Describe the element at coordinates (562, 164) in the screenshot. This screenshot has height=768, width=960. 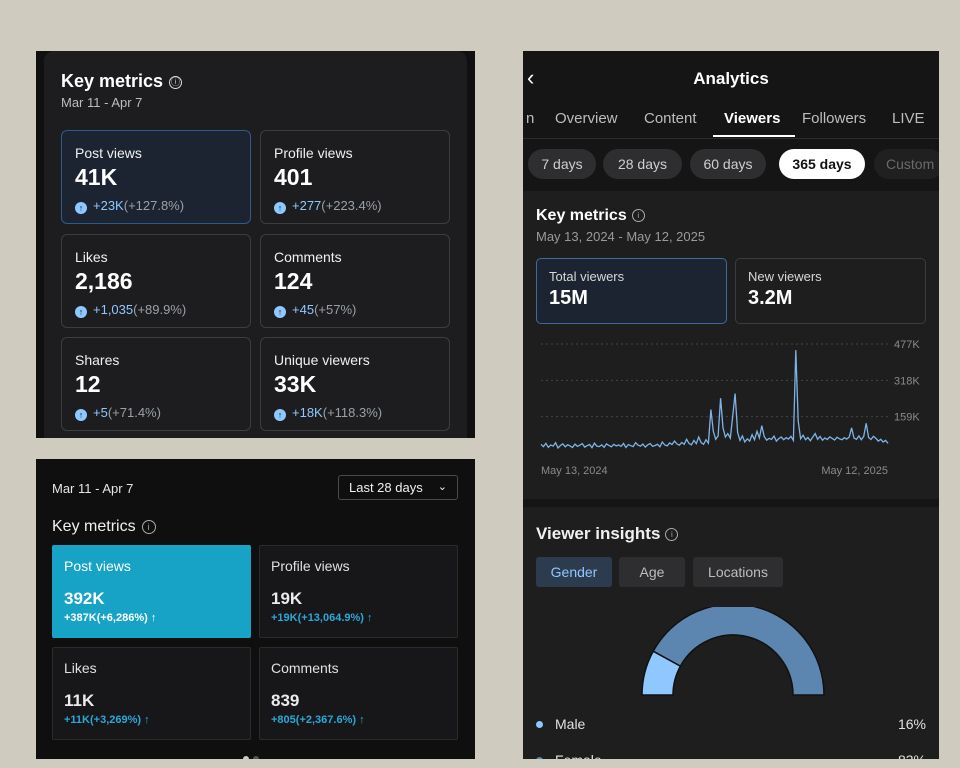
I see `period-pill-7-days: 7 days` at that location.